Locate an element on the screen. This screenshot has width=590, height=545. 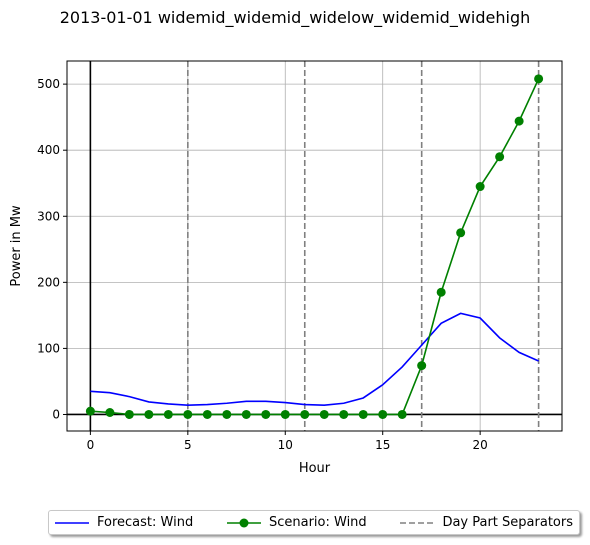
x-tick-label: 0 is located at coordinates (91, 445).